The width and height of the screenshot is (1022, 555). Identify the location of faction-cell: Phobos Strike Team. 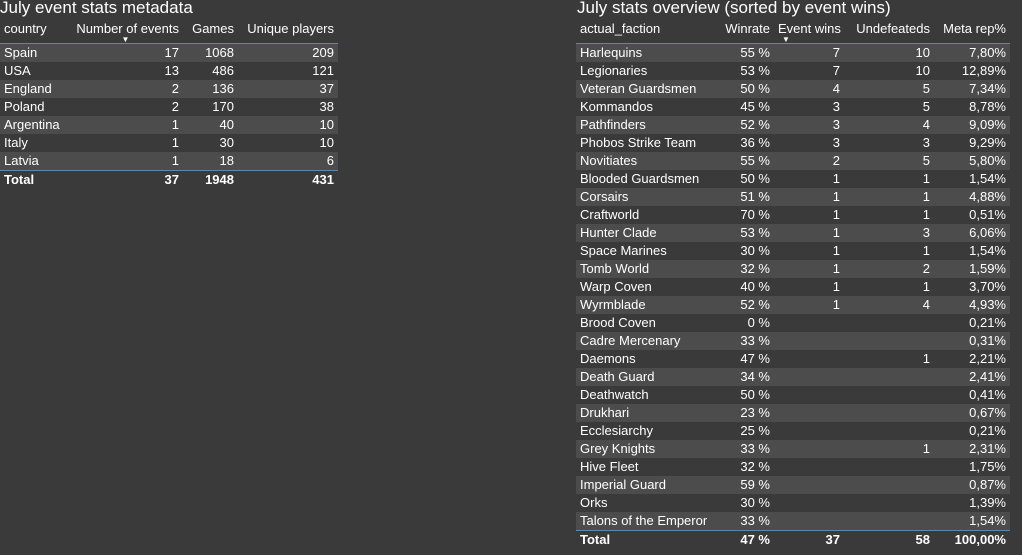
(647, 142).